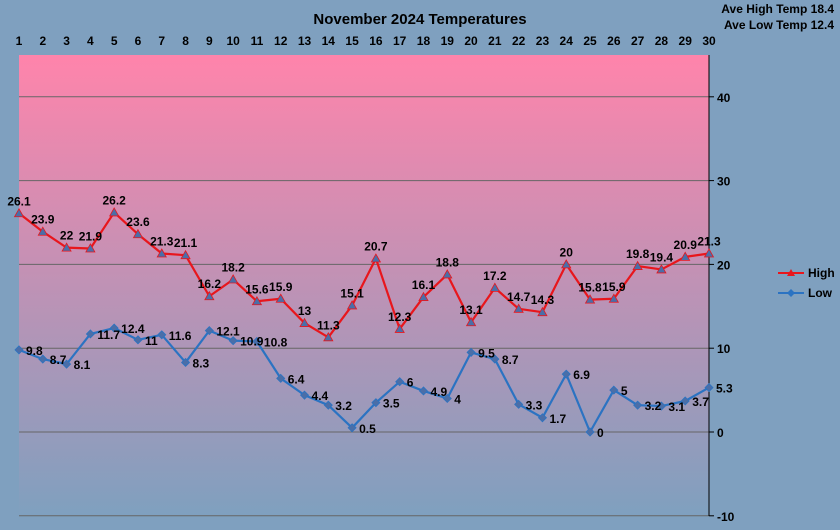 The height and width of the screenshot is (530, 840). What do you see at coordinates (495, 41) in the screenshot?
I see `x-tick-label: 21` at bounding box center [495, 41].